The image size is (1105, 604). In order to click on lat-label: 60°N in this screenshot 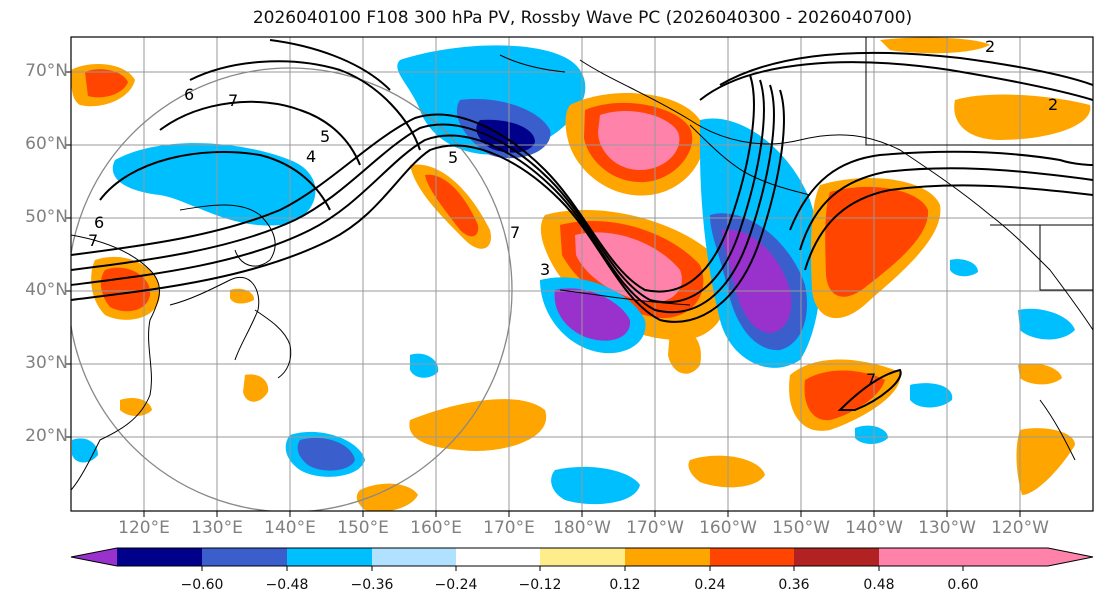, I will do `click(46, 144)`.